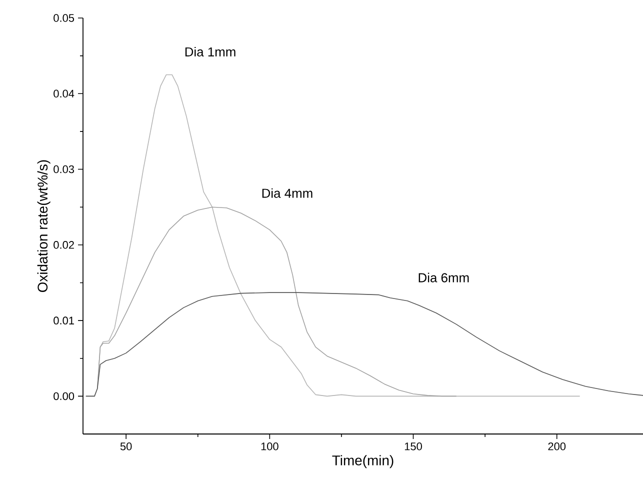 This screenshot has width=643, height=498. What do you see at coordinates (210, 51) in the screenshot?
I see `series-label: Dia 1mm` at bounding box center [210, 51].